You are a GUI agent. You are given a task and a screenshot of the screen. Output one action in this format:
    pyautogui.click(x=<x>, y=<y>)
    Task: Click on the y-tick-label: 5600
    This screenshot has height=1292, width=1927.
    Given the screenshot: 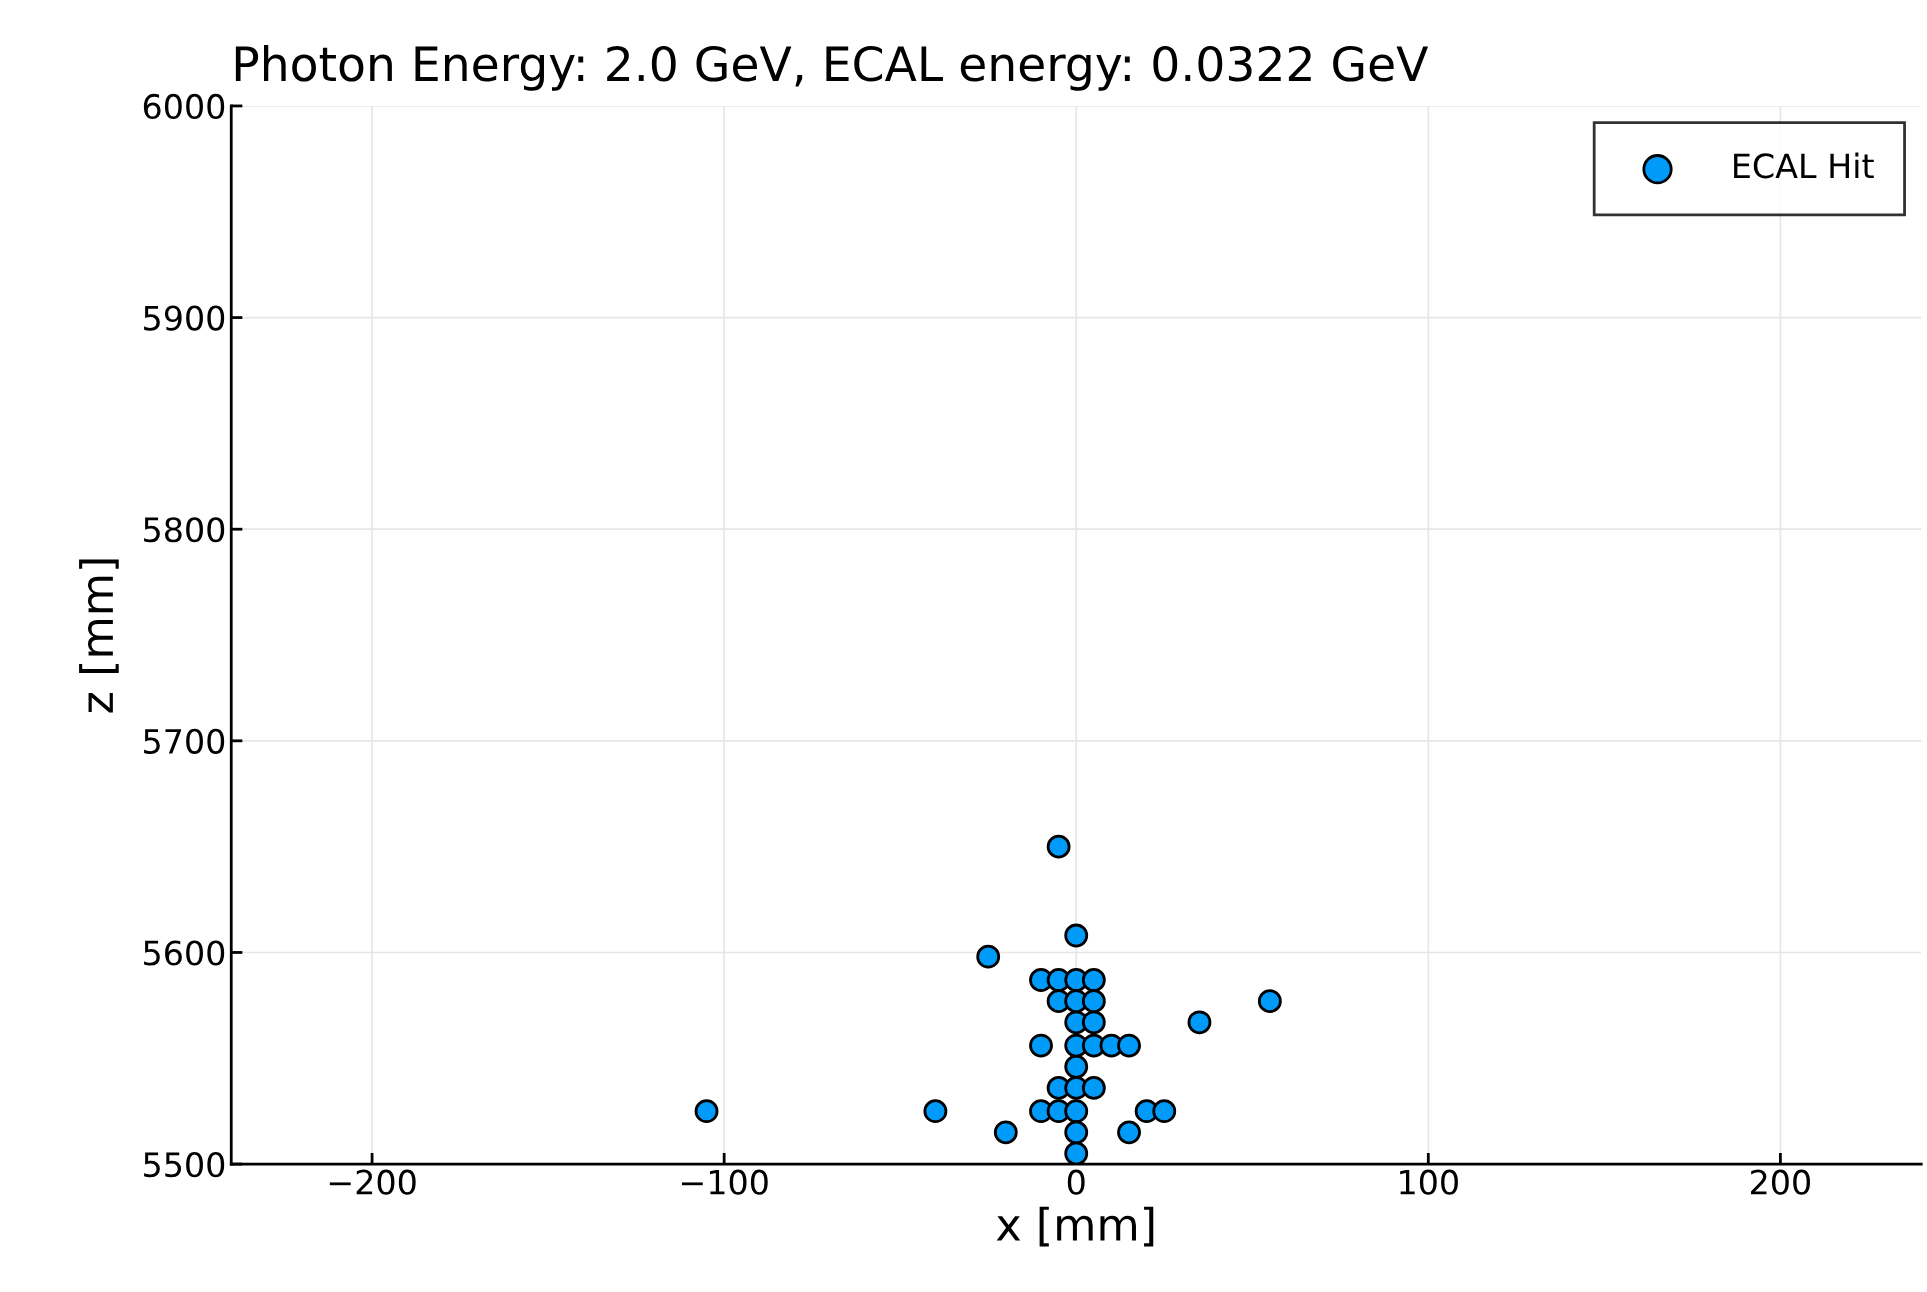 What is the action you would take?
    pyautogui.click(x=184, y=953)
    